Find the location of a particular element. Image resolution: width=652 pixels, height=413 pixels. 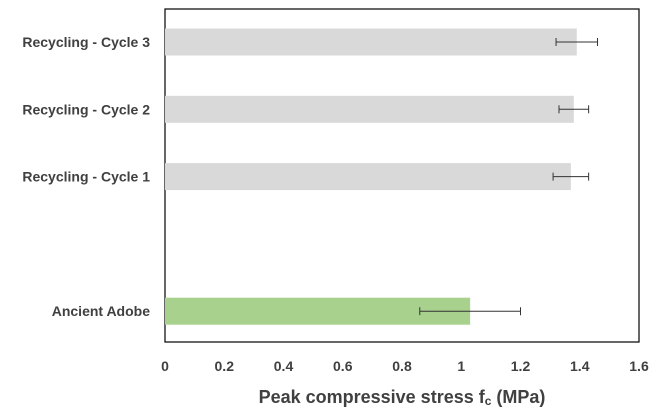

x-tick-label: 1.6 is located at coordinates (639, 366).